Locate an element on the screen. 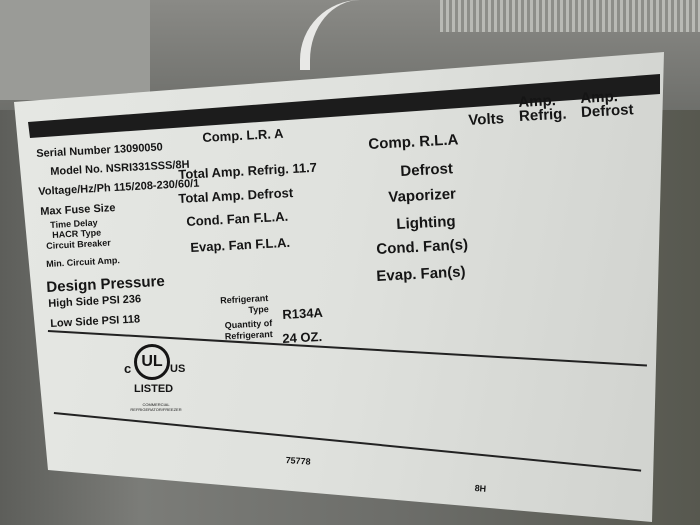 The height and width of the screenshot is (525, 700). vaporizer: Vaporizer is located at coordinates (422, 195).